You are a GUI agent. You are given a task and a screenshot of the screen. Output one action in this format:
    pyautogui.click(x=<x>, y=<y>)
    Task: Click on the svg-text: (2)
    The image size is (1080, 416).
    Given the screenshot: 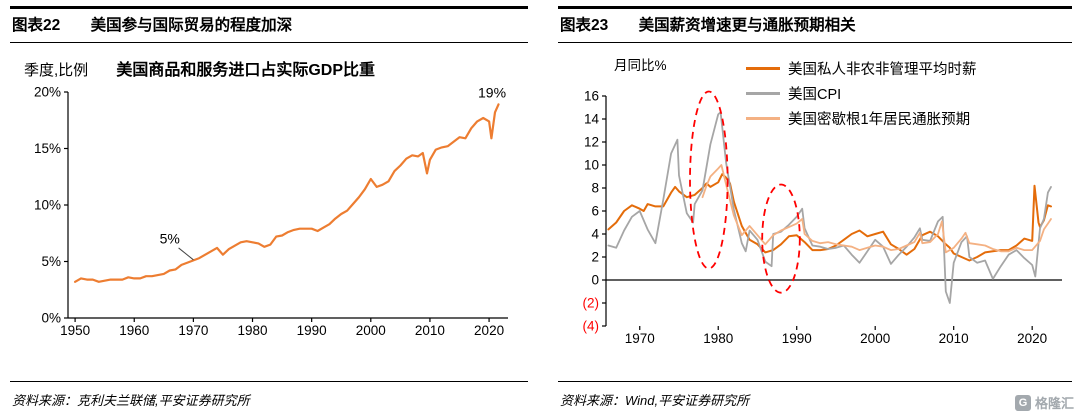 What is the action you would take?
    pyautogui.click(x=591, y=303)
    